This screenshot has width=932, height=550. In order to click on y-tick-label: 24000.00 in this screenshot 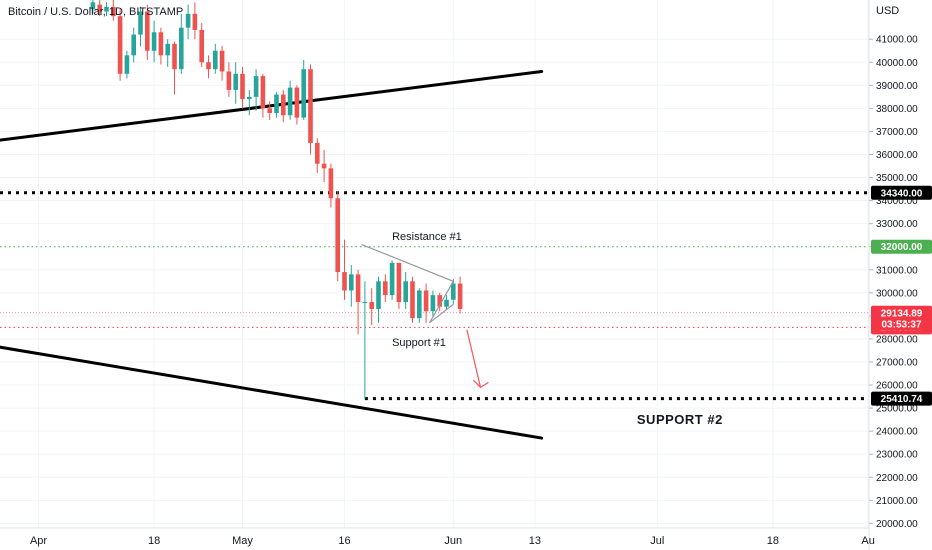, I will do `click(897, 432)`.